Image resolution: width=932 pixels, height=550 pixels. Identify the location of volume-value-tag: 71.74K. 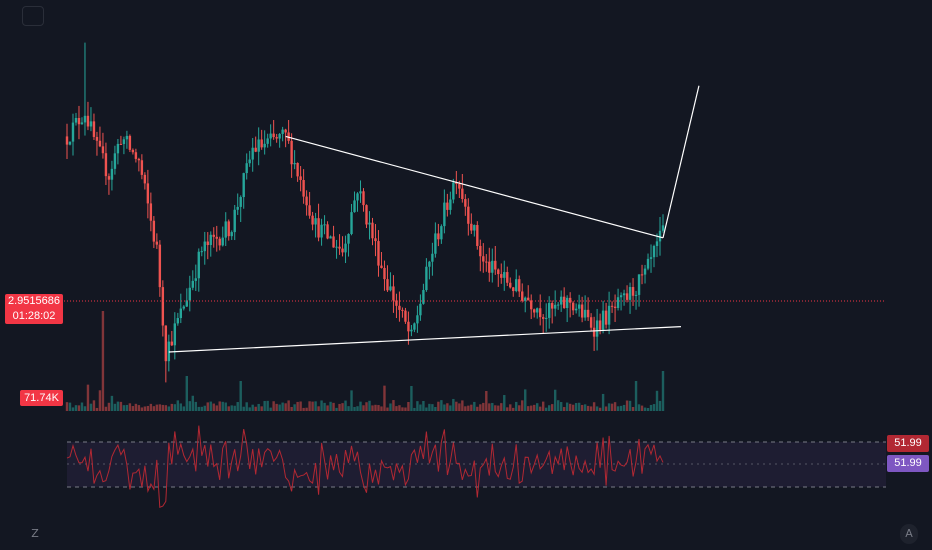
(41, 398).